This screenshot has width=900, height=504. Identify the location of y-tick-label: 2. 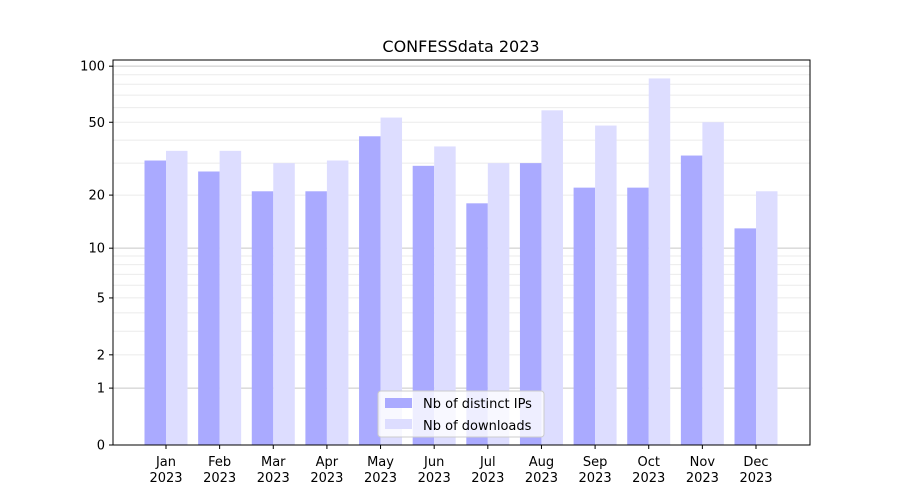
(101, 355).